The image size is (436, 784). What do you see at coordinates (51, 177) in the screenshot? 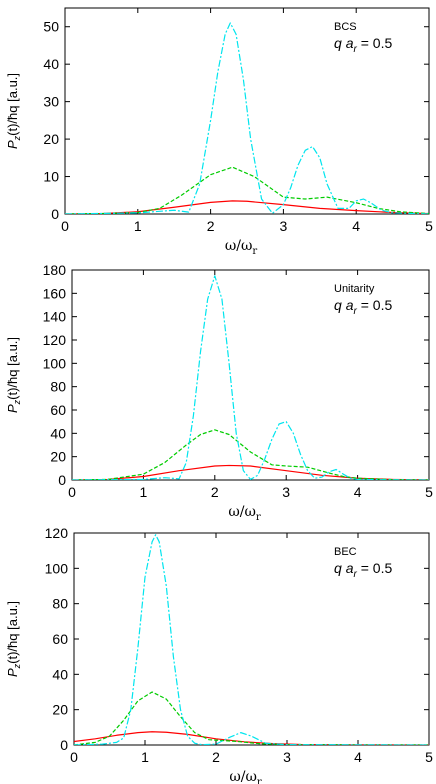
I see `y-tick-label: 10` at bounding box center [51, 177].